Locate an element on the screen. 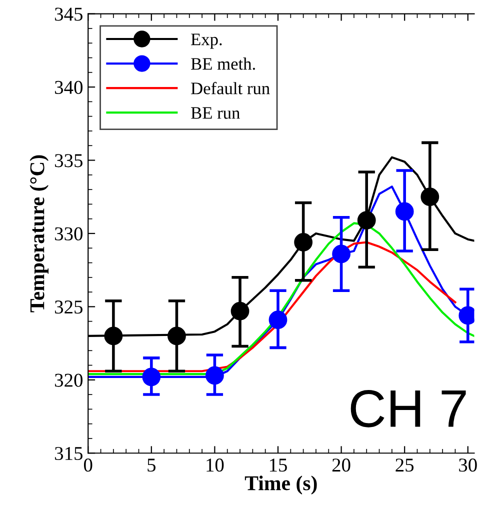  x-tick-label: 20 is located at coordinates (341, 465).